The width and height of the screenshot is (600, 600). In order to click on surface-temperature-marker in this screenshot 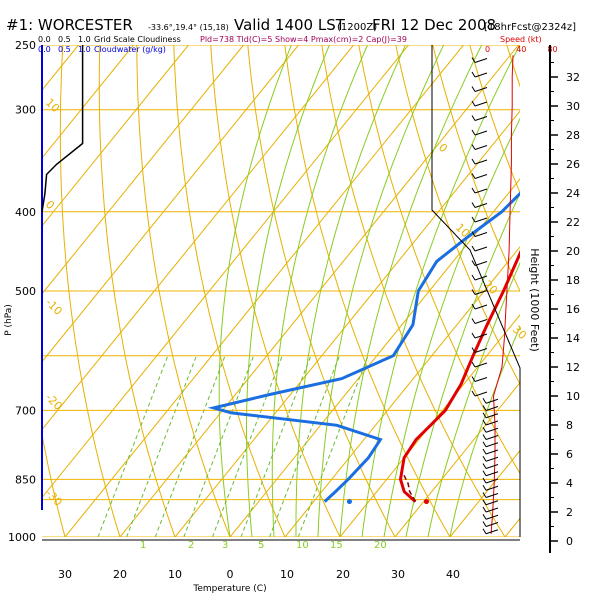, I will do `click(426, 502)`.